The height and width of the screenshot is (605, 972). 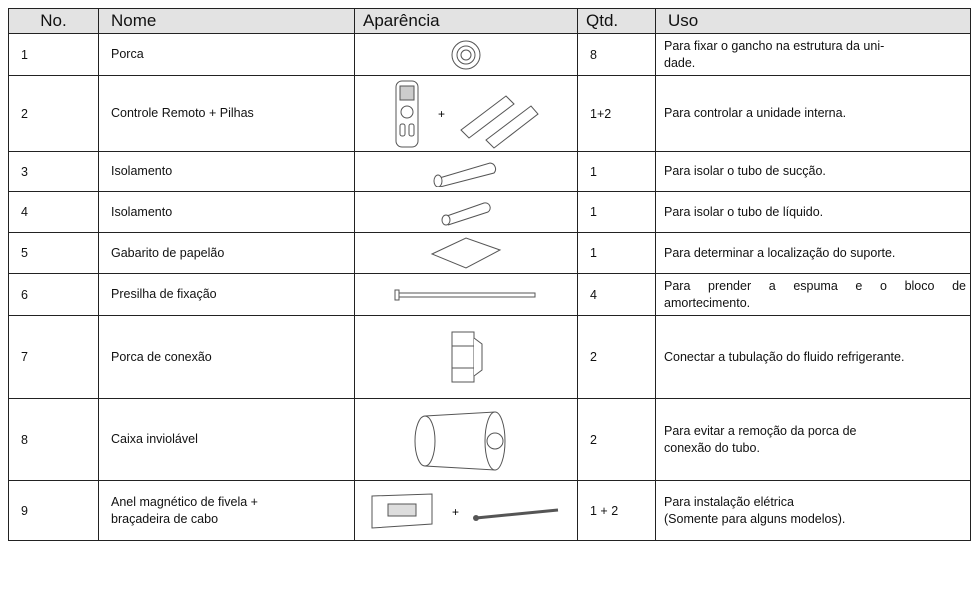 I want to click on uso-line: (Somente para alguns modelos)., so click(x=755, y=518).